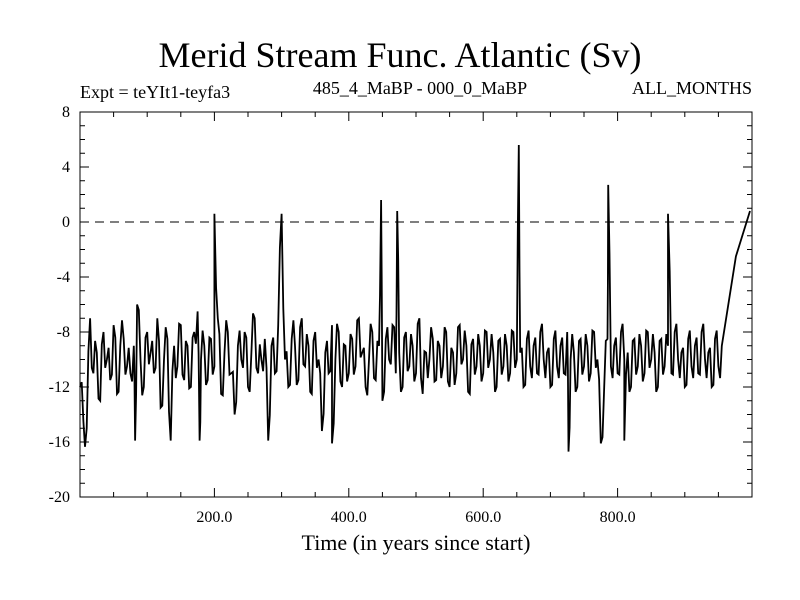 The image size is (800, 600). What do you see at coordinates (155, 92) in the screenshot?
I see `experiment-label: Expt = teYIt1-teyfa3` at bounding box center [155, 92].